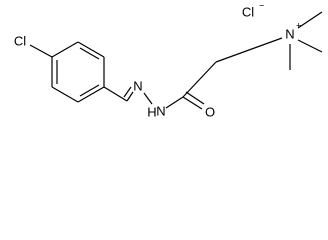 The height and width of the screenshot is (240, 328). I want to click on charge: −, so click(261, 5).